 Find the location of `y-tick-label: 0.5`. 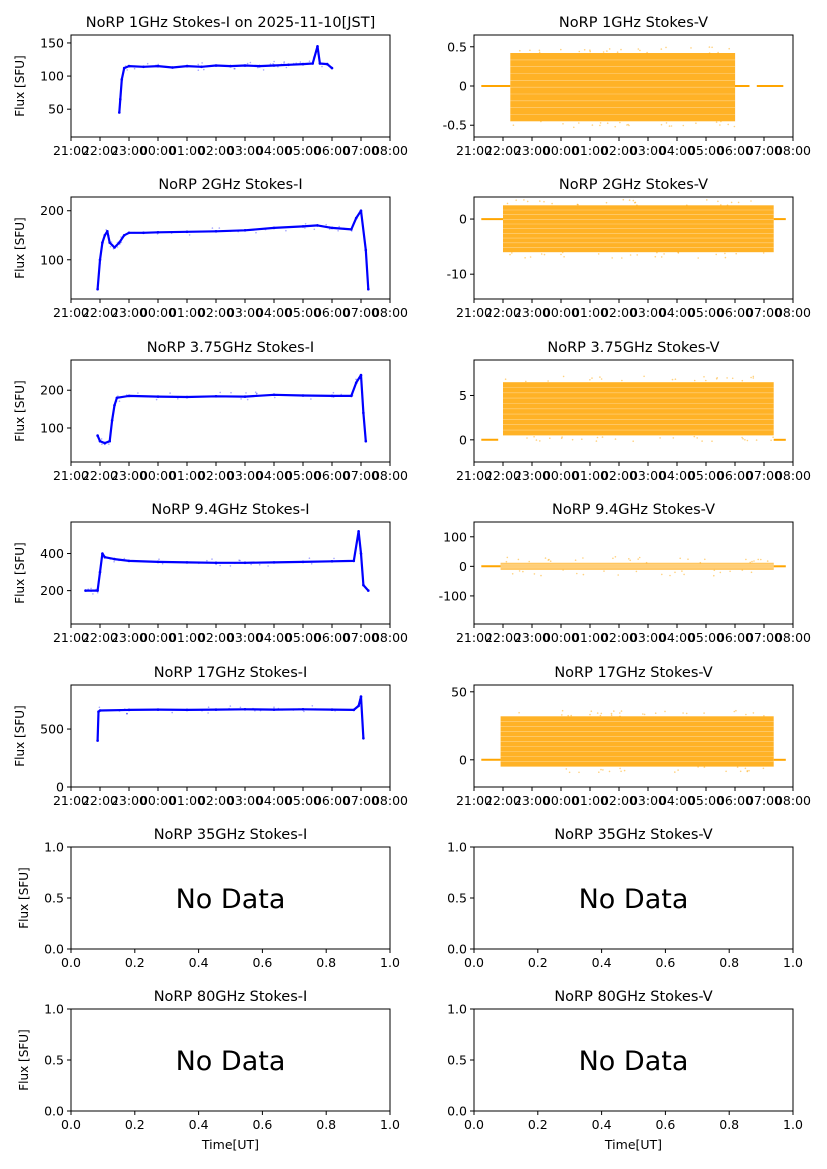

y-tick-label: 0.5 is located at coordinates (54, 1060).